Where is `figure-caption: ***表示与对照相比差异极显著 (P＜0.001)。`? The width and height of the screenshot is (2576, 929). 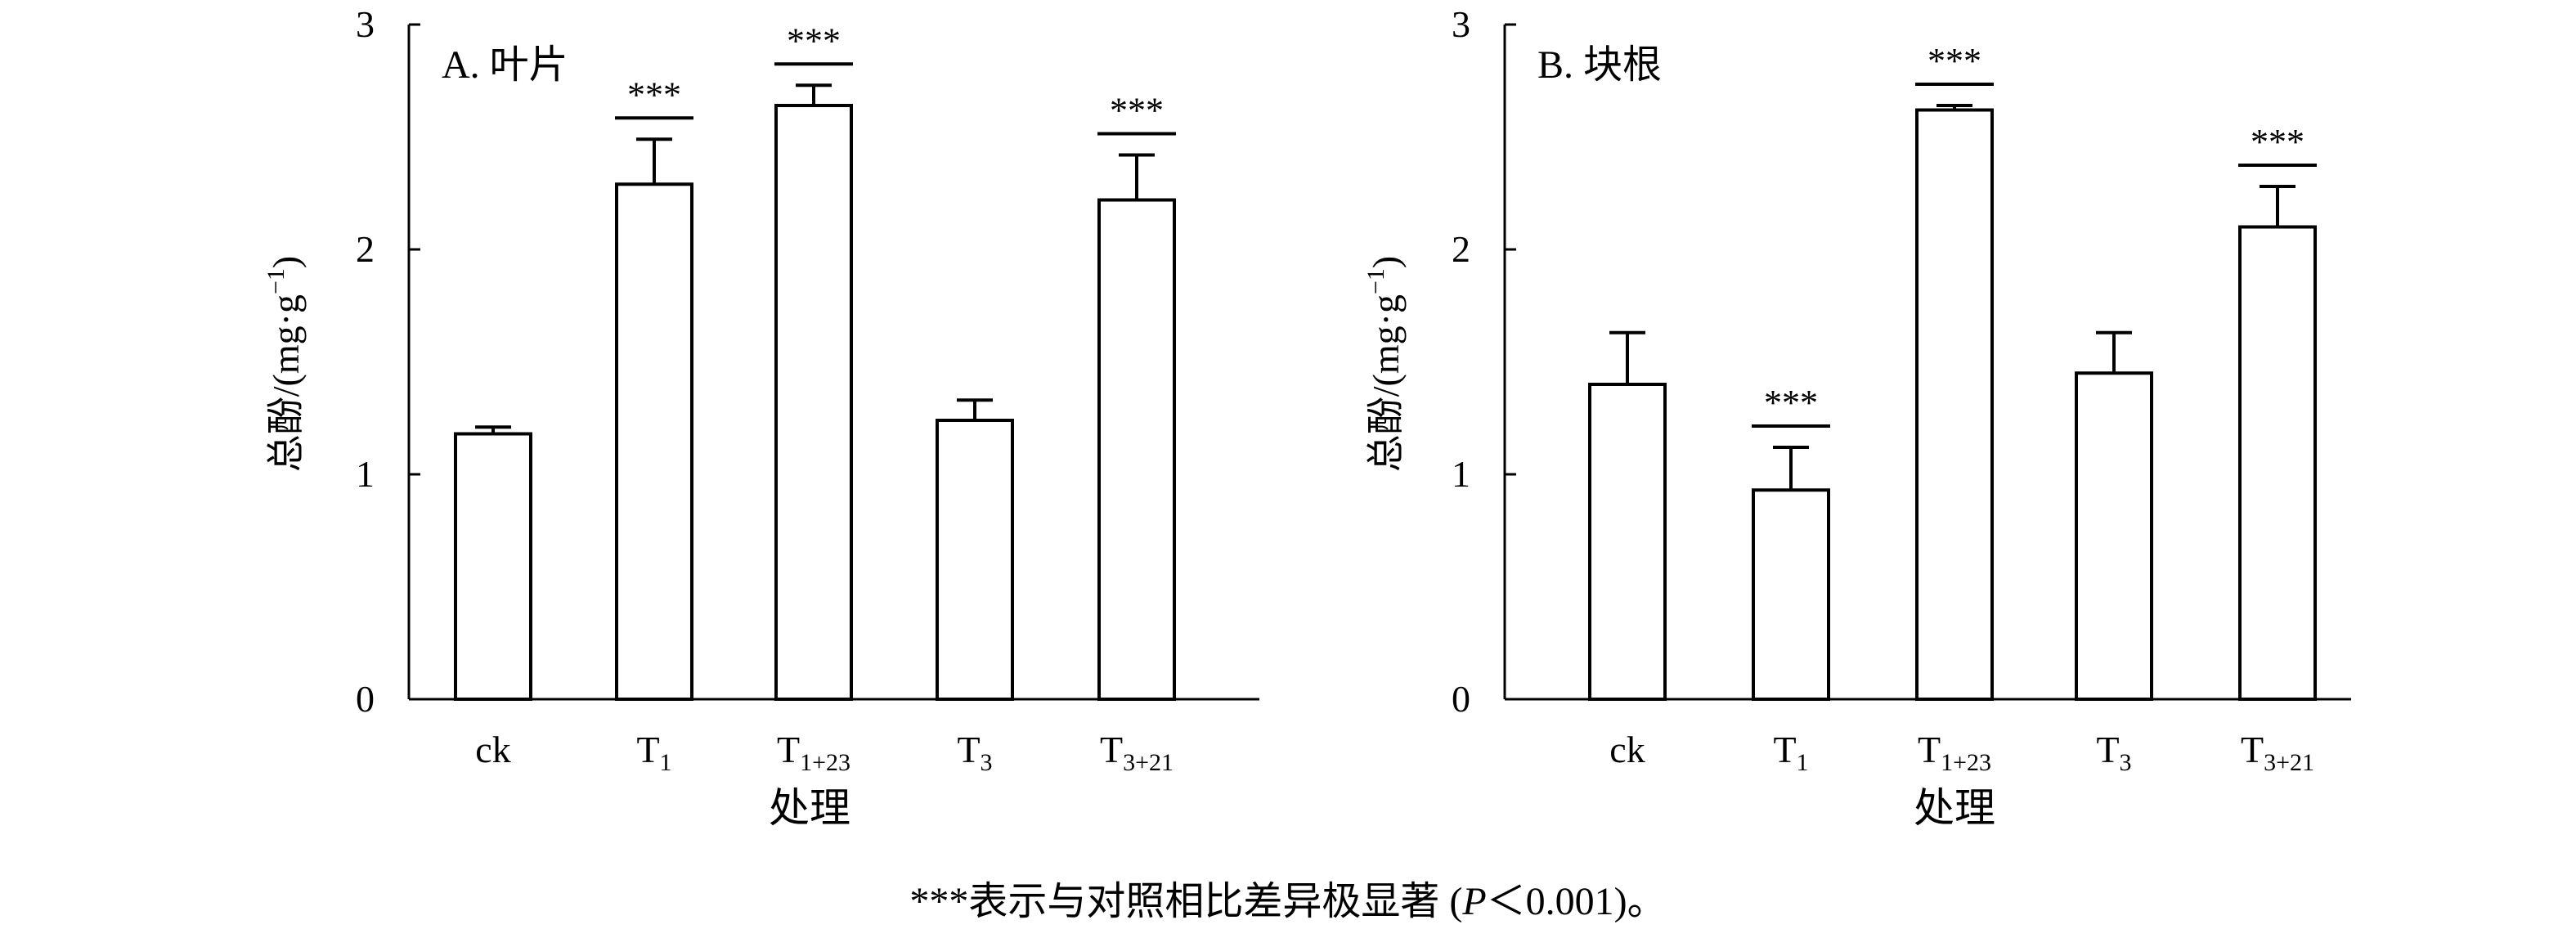
figure-caption: ***表示与对照相比差异极显著 (P＜0.001)。 is located at coordinates (1288, 897).